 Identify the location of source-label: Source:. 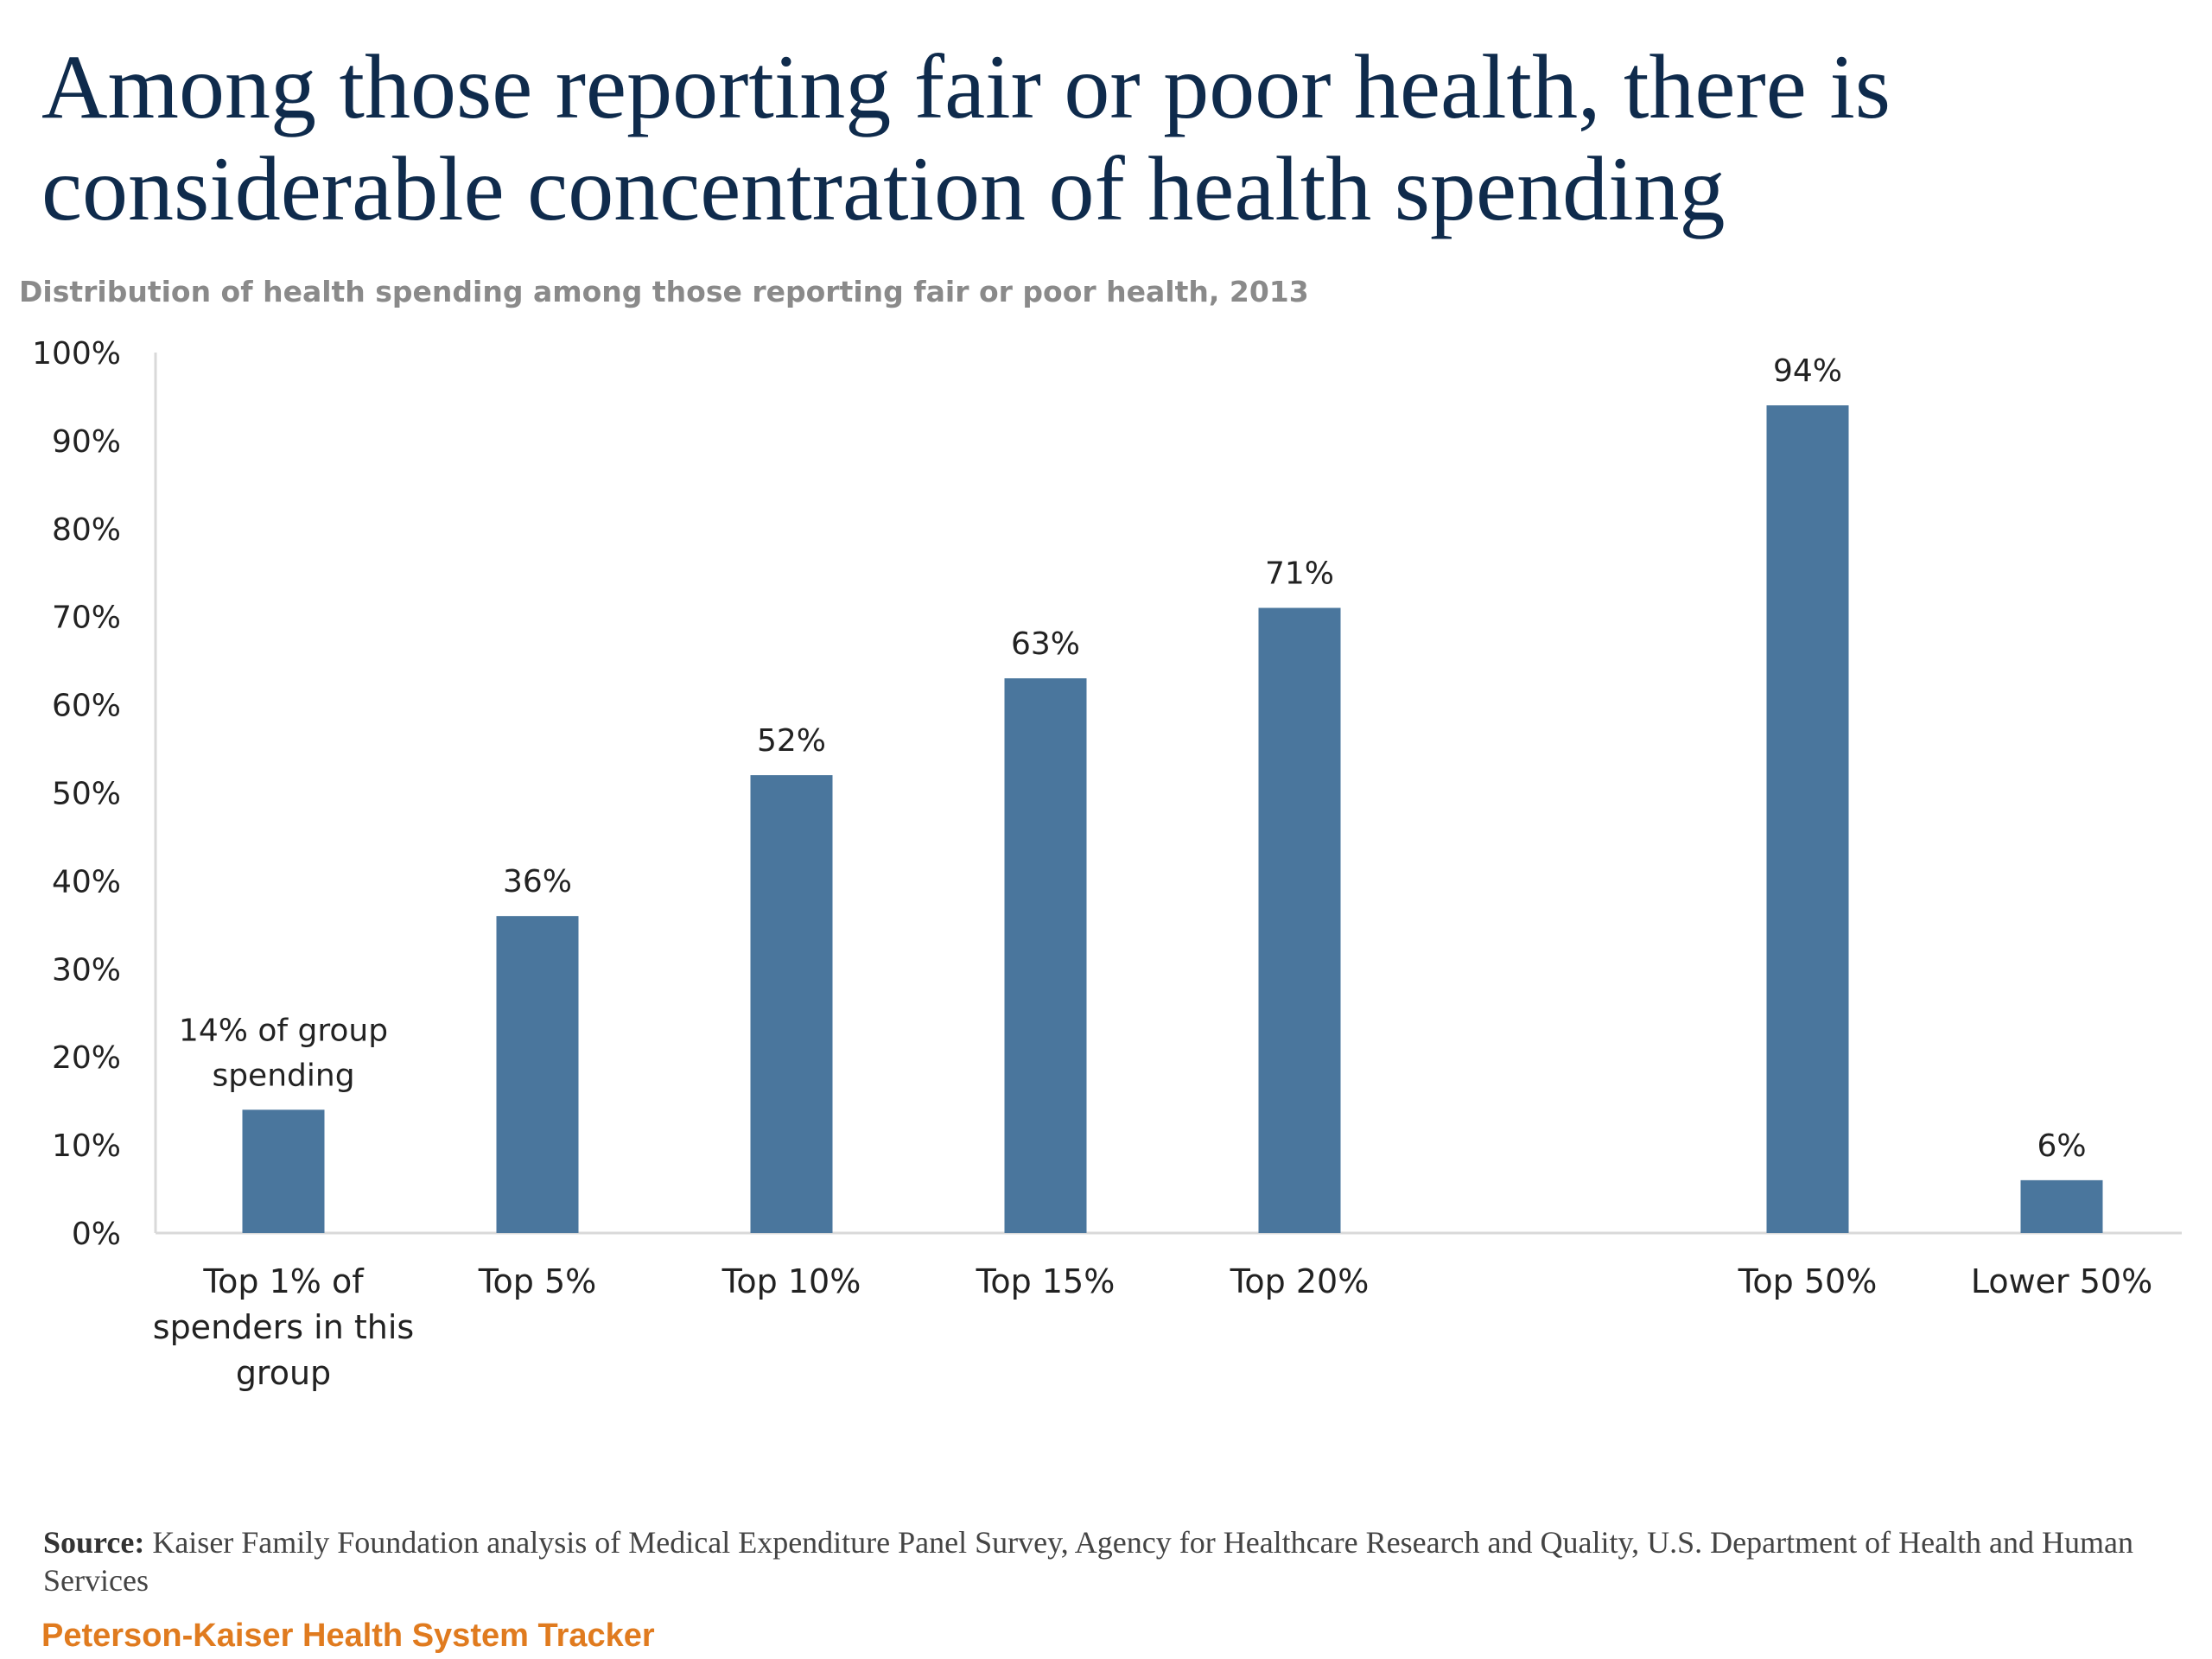
(94, 1542).